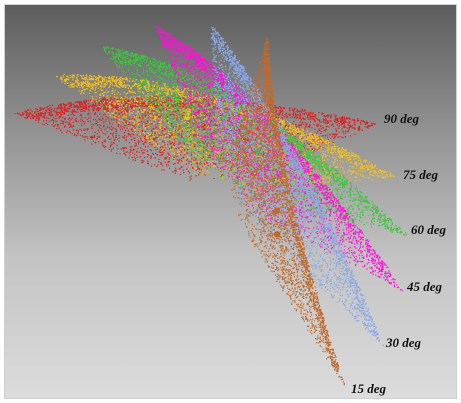 The height and width of the screenshot is (403, 461). Describe the element at coordinates (188, 111) in the screenshot. I see `fan-75-deg-marker` at that location.